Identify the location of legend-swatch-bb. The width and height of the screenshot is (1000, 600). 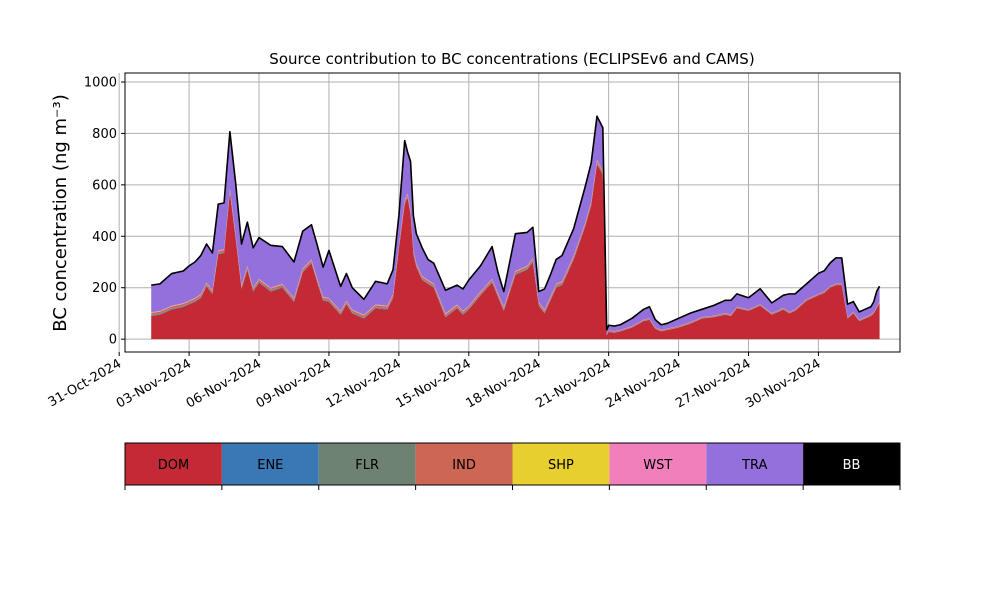
(851, 464).